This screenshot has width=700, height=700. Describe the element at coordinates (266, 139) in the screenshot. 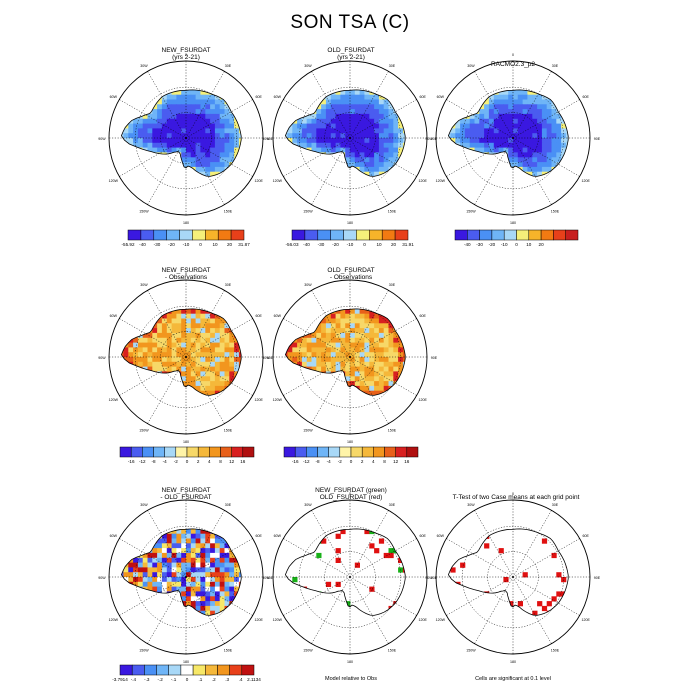

I see `longitude-label: 90W` at that location.